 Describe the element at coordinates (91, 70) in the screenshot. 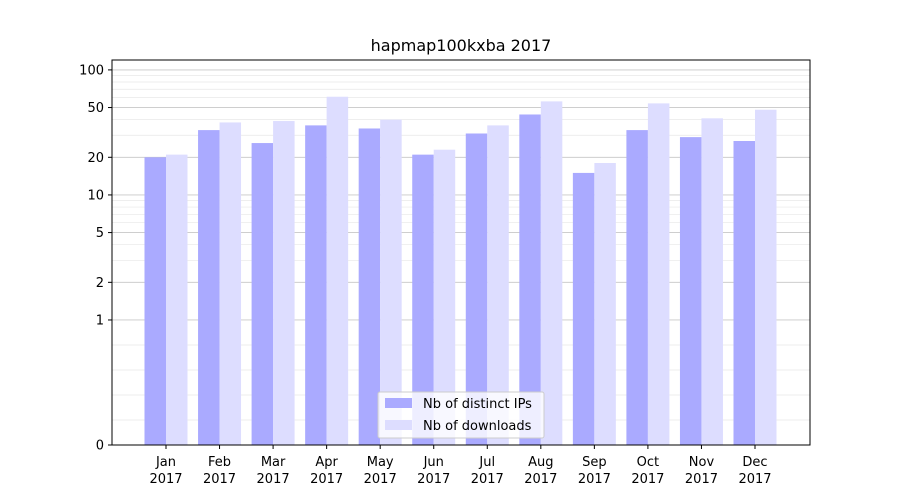

I see `y-tick-label: 100` at that location.